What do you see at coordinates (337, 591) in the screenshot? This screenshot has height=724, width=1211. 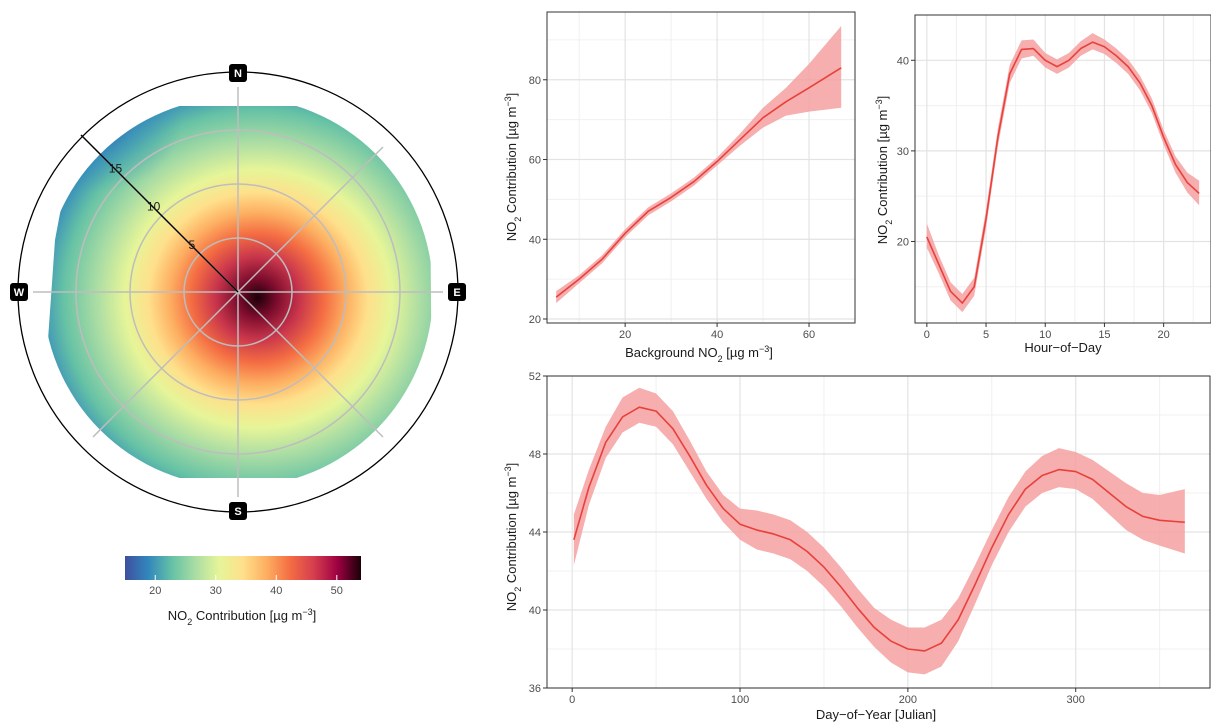 I see `colorbar-tick-label-50: 50` at bounding box center [337, 591].